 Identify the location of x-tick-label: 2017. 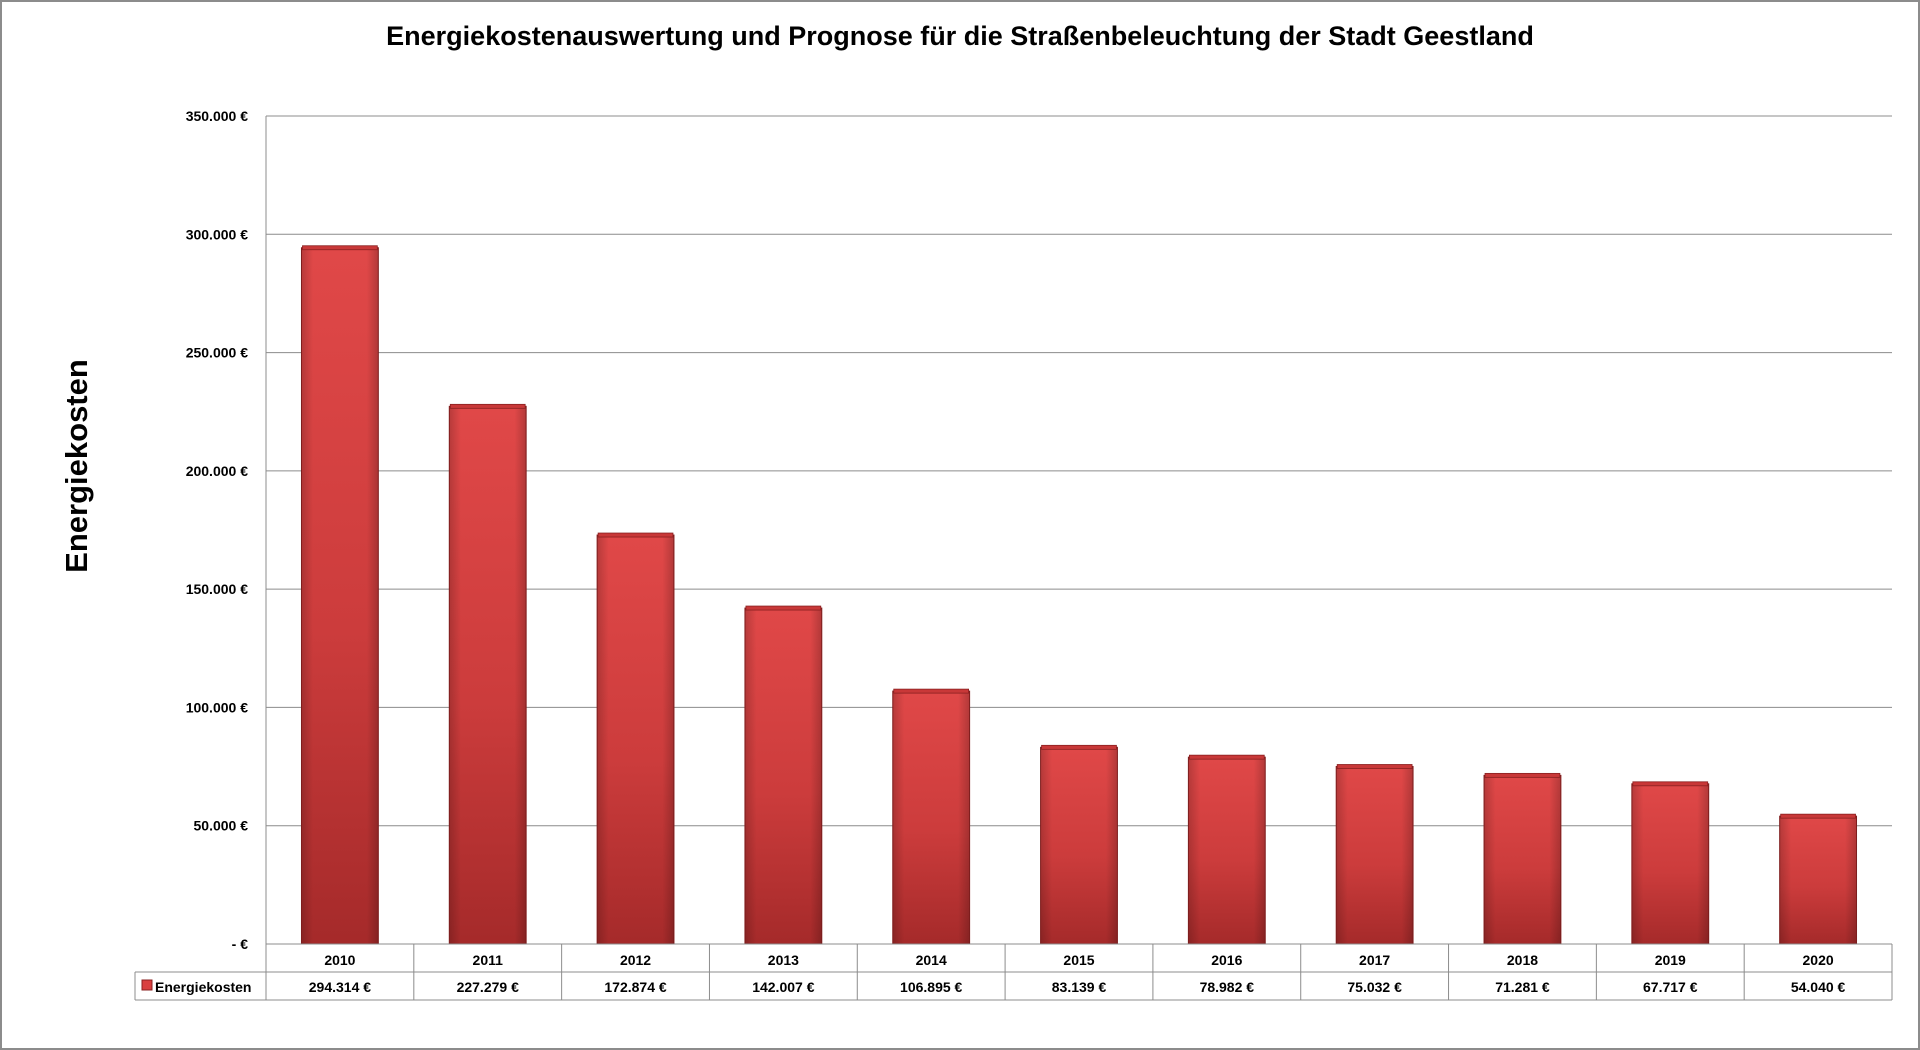
(1374, 960).